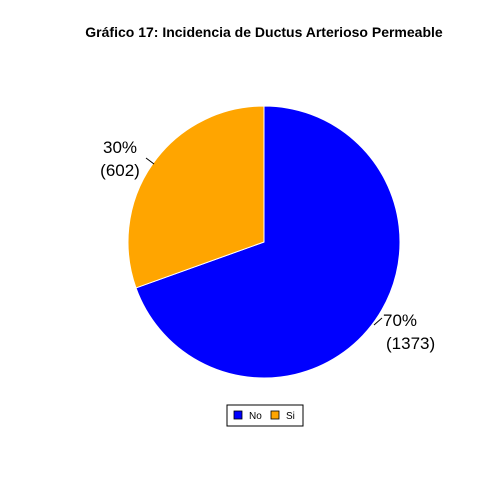  I want to click on legend: No Si, so click(265, 415).